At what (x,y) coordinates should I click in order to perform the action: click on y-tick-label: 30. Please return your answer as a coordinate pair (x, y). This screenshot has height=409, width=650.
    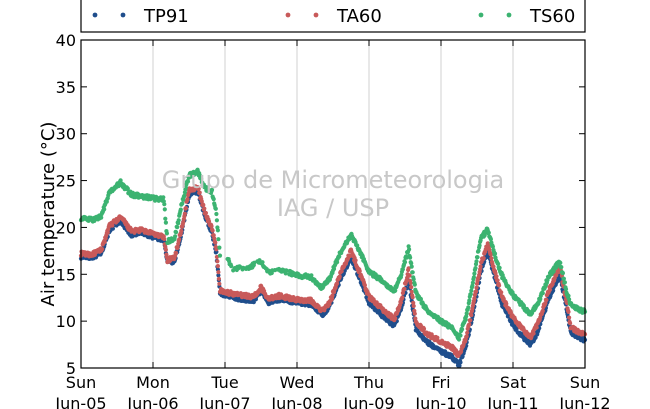
    Looking at the image, I should click on (66, 134).